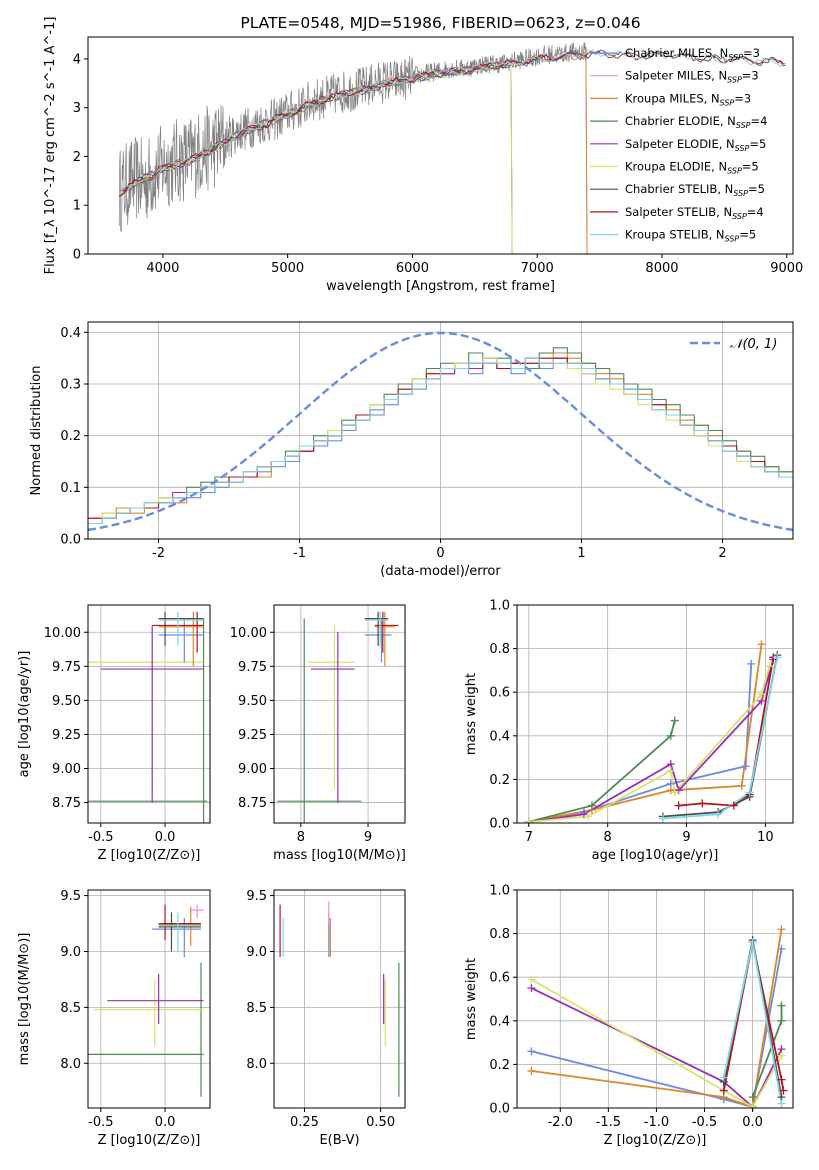  I want to click on y-tick-label: 0.8, so click(499, 649).